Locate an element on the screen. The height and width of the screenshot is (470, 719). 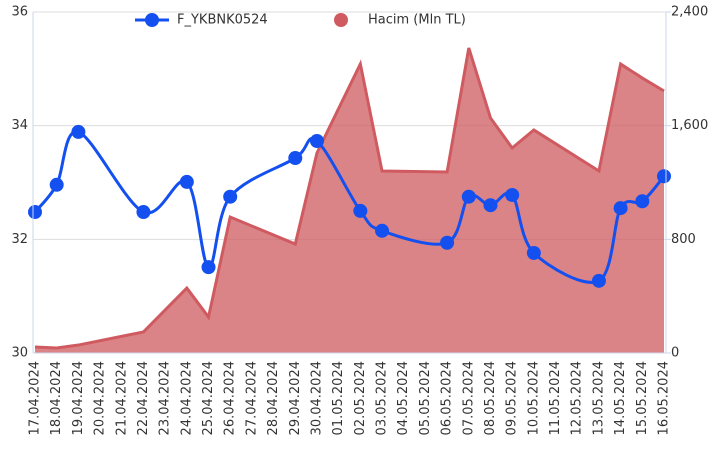
x-tick-label: 13.05.2024 is located at coordinates (598, 398).